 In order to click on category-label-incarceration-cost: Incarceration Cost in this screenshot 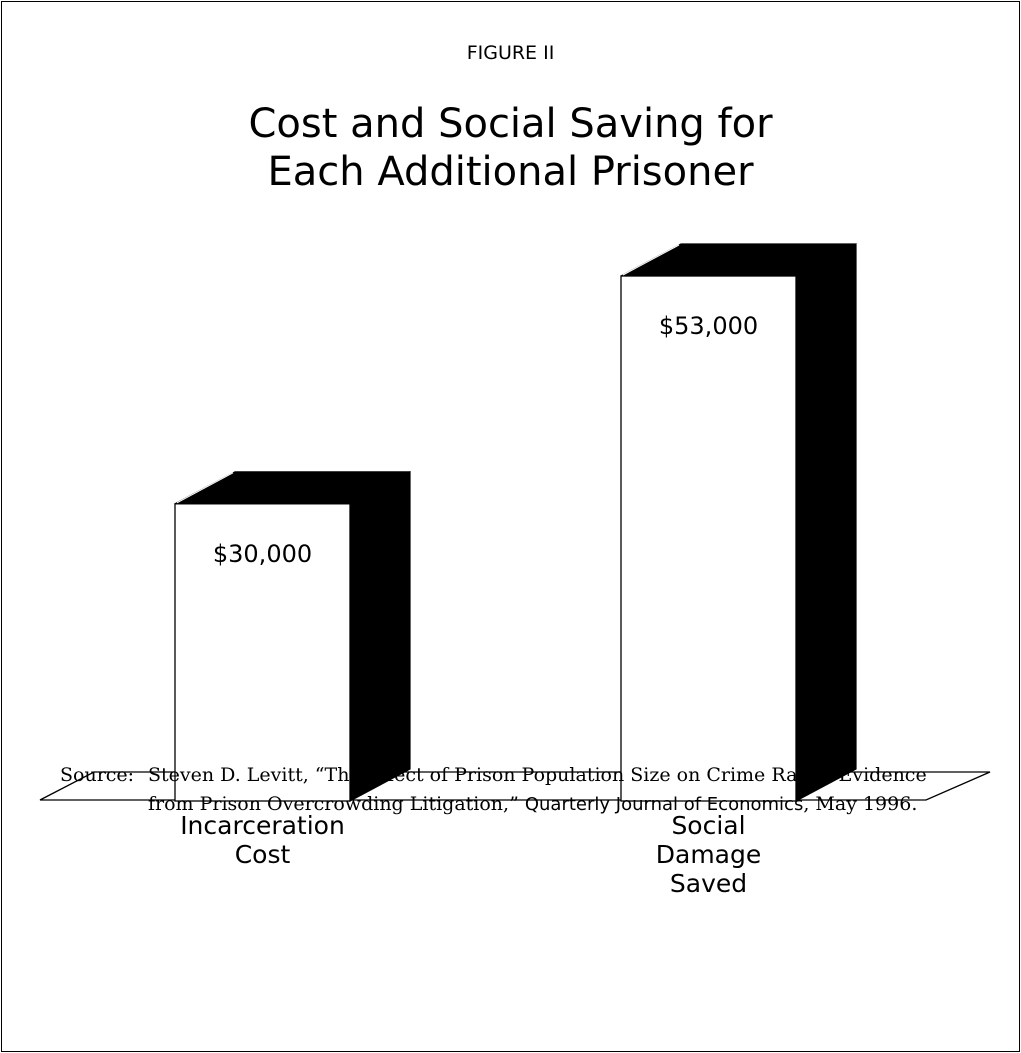, I will do `click(262, 840)`.